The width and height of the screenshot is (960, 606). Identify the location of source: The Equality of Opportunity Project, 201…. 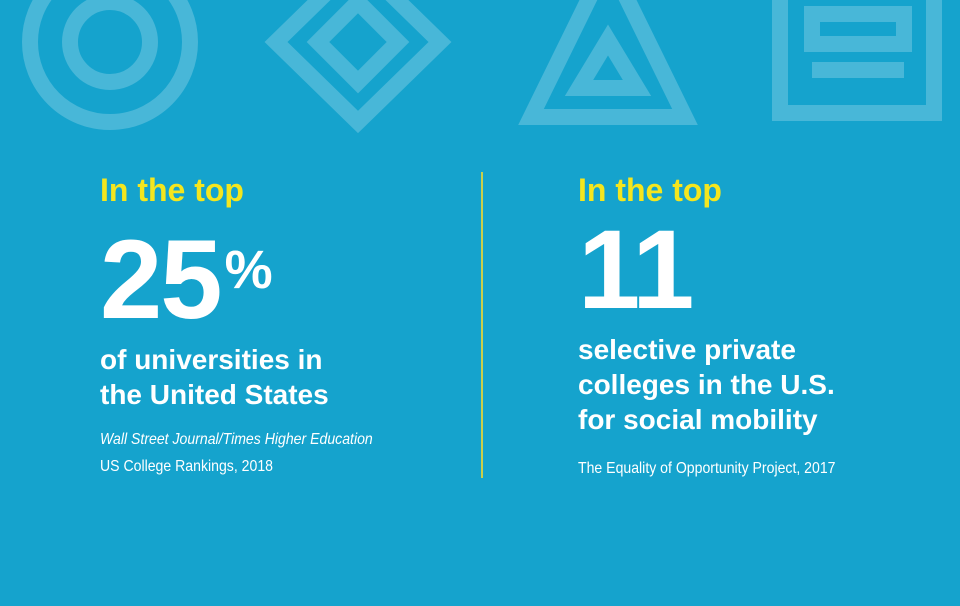
(706, 468).